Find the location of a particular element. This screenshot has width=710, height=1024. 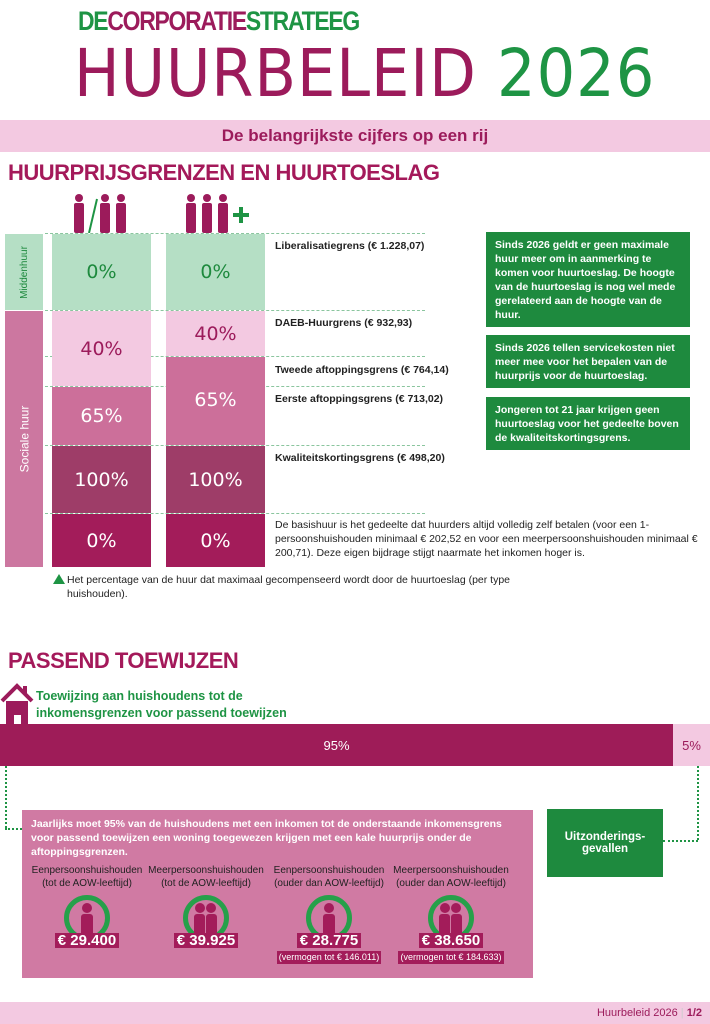

limit-daeb: DAEB-Huurgrens (€ 932,93) is located at coordinates (344, 323).